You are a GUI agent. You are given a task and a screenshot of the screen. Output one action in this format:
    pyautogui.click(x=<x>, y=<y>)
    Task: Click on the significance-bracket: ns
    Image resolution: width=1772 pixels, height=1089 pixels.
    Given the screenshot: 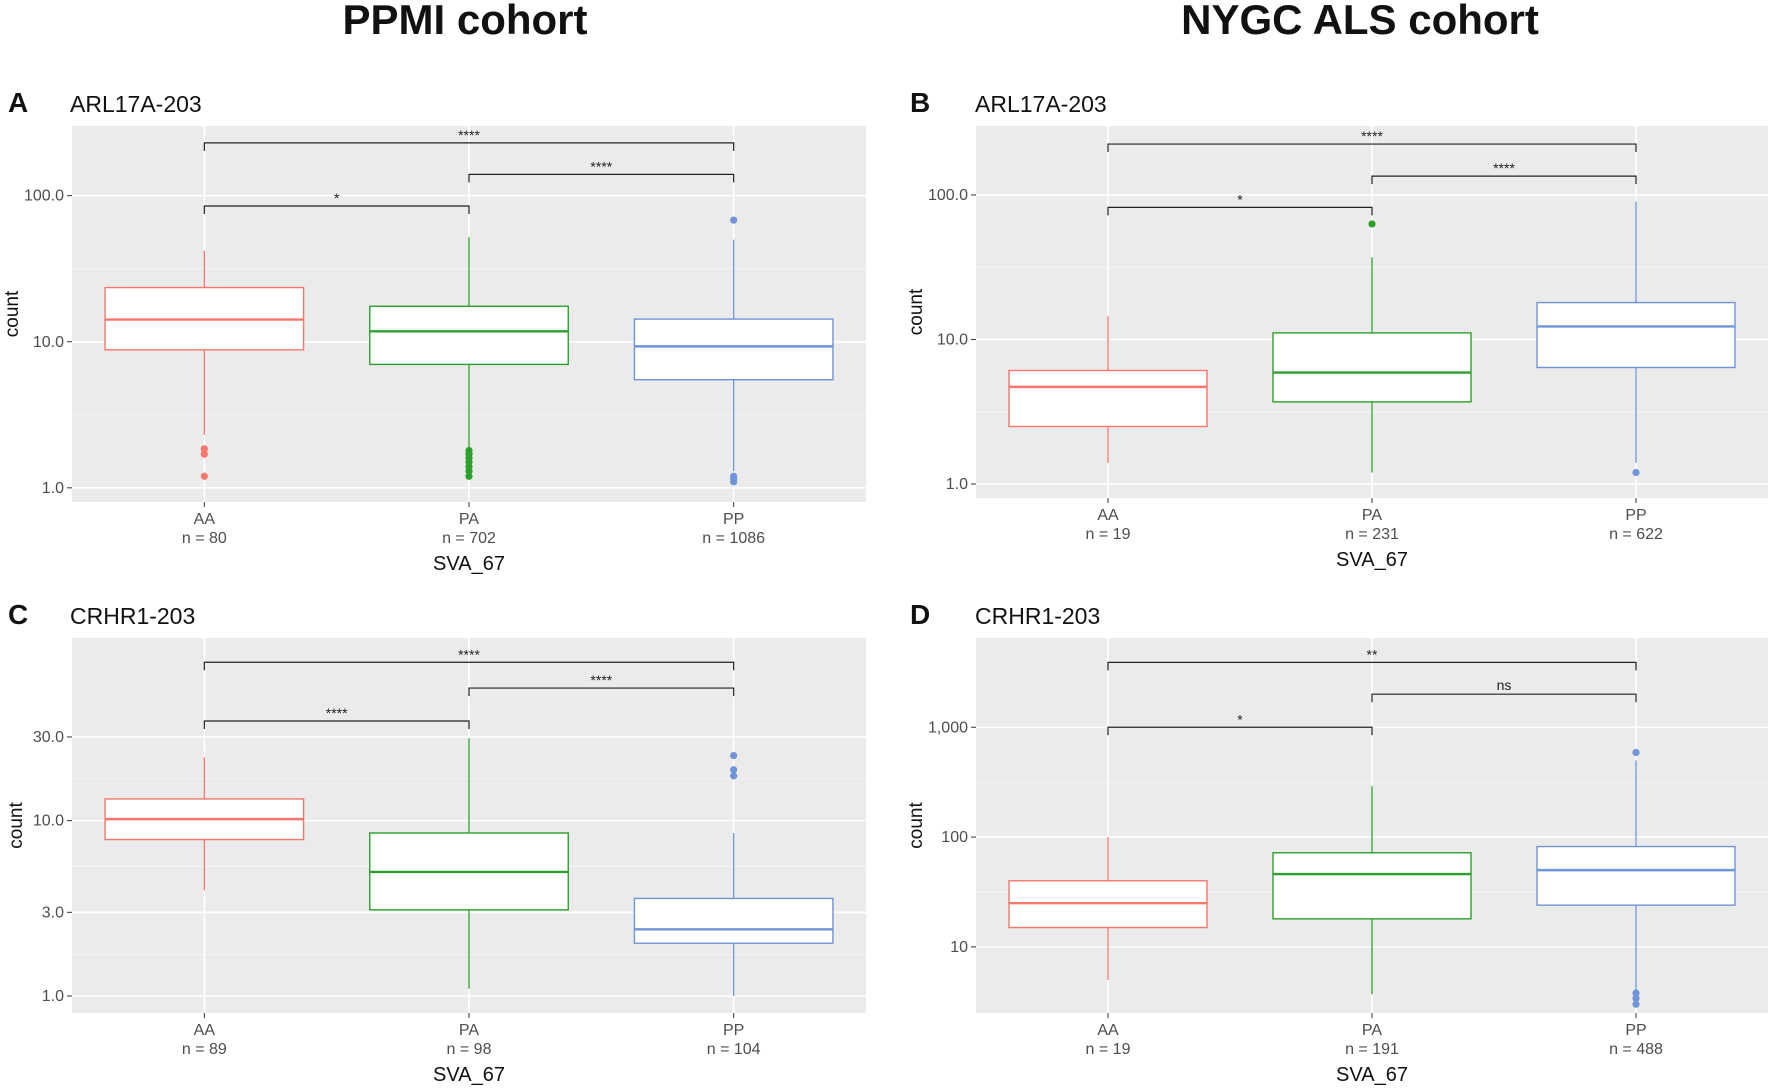 What is the action you would take?
    pyautogui.click(x=1504, y=690)
    